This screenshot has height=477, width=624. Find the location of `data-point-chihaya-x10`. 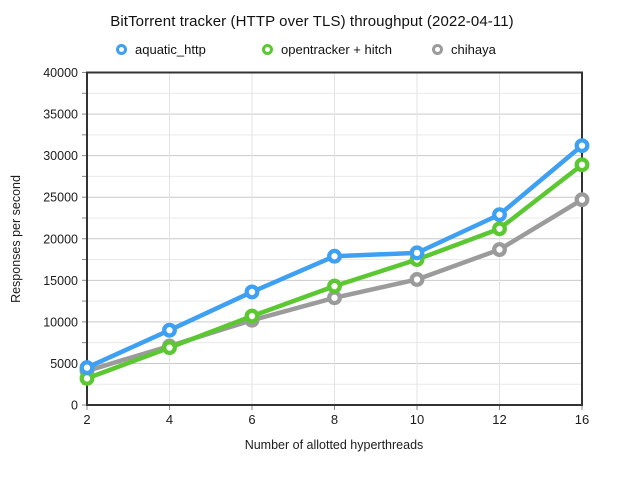

data-point-chihaya-x10 is located at coordinates (417, 279).